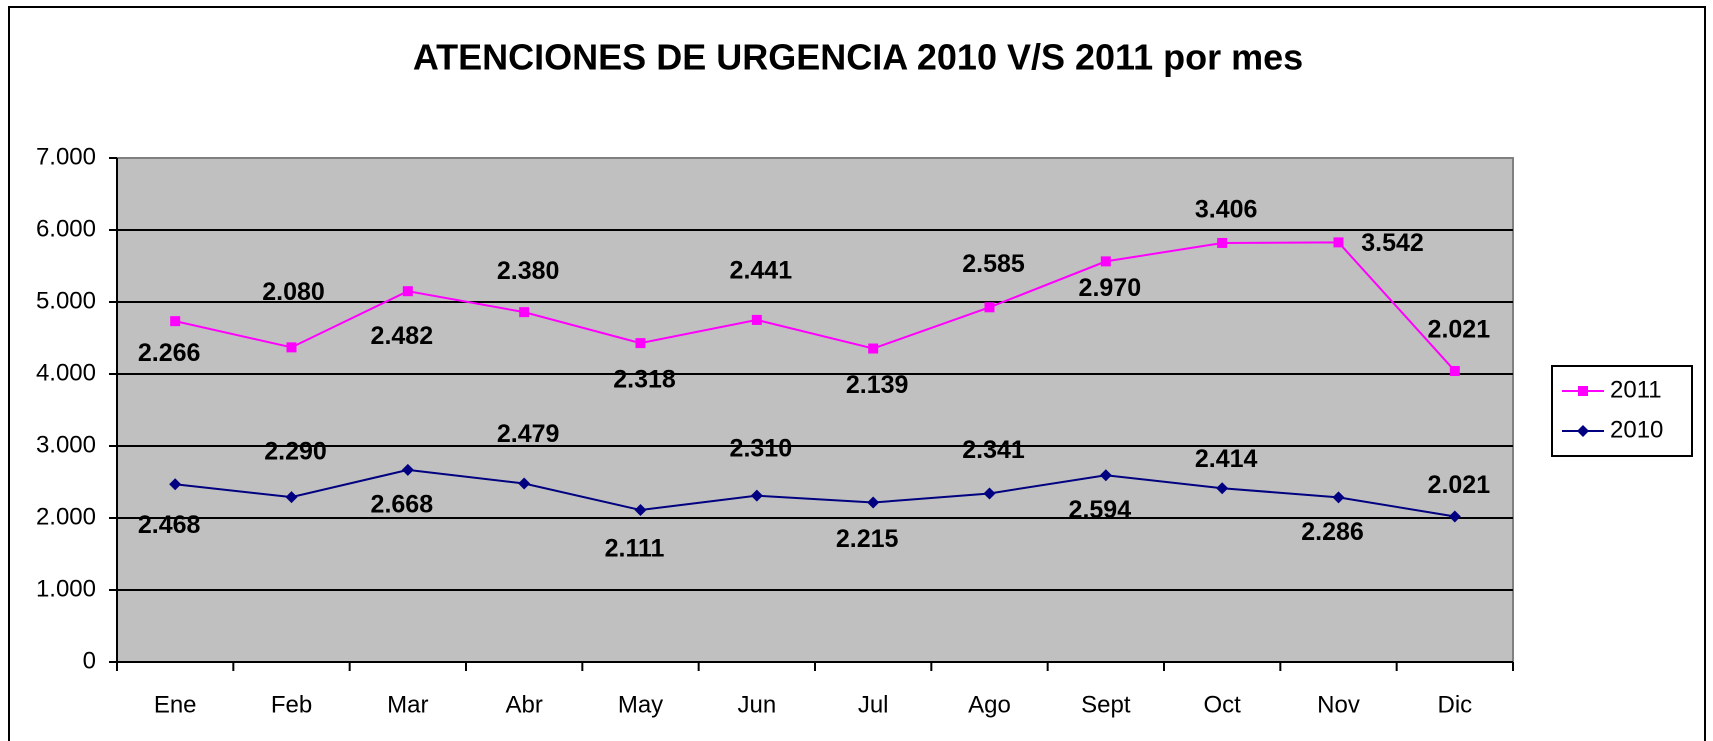 Image resolution: width=1713 pixels, height=741 pixels. What do you see at coordinates (293, 292) in the screenshot?
I see `value-label: 2.080` at bounding box center [293, 292].